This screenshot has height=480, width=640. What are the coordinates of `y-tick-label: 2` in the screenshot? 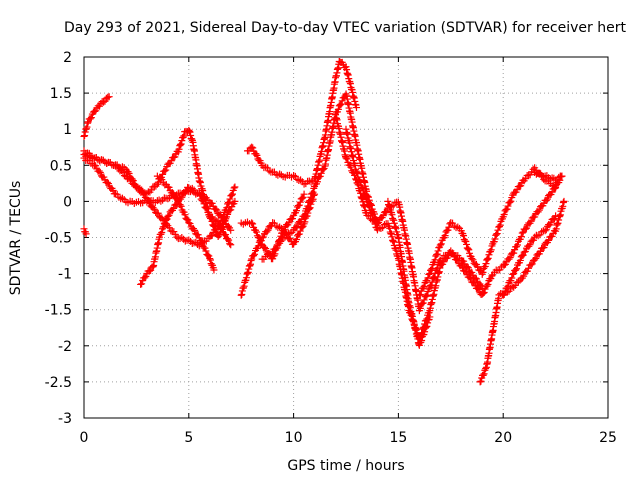 It's located at (67, 58).